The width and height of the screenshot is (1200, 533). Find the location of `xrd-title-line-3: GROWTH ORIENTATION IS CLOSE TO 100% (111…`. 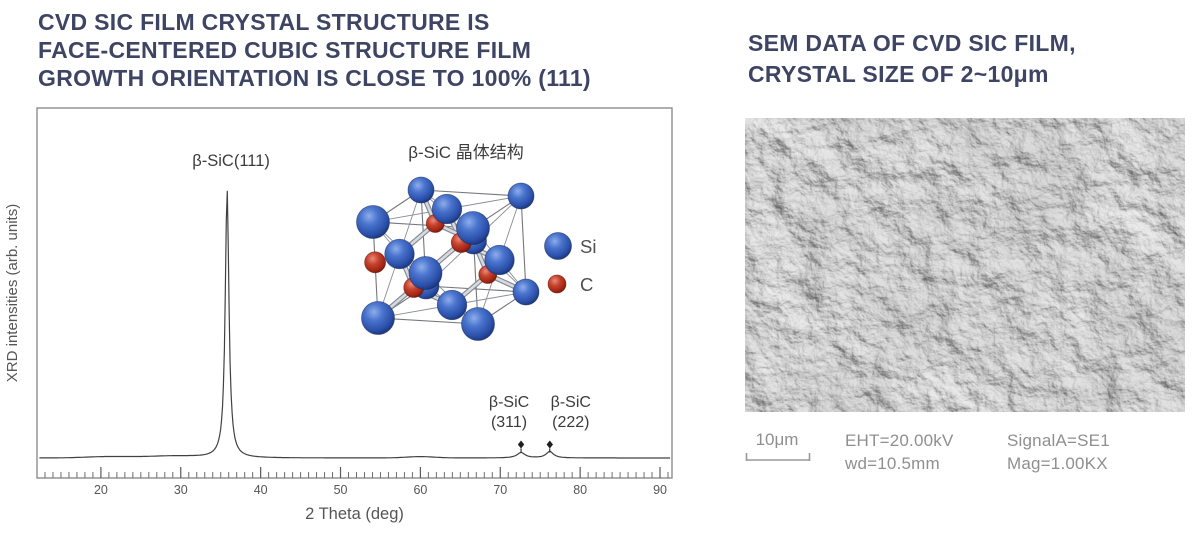

xrd-title-line-3: GROWTH ORIENTATION IS CLOSE TO 100% (111… is located at coordinates (314, 78).